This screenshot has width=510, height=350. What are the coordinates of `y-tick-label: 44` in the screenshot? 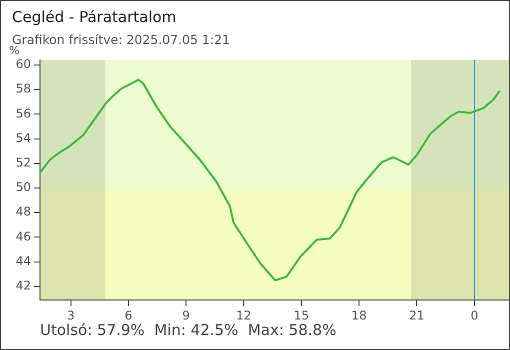 It's located at (23, 261).